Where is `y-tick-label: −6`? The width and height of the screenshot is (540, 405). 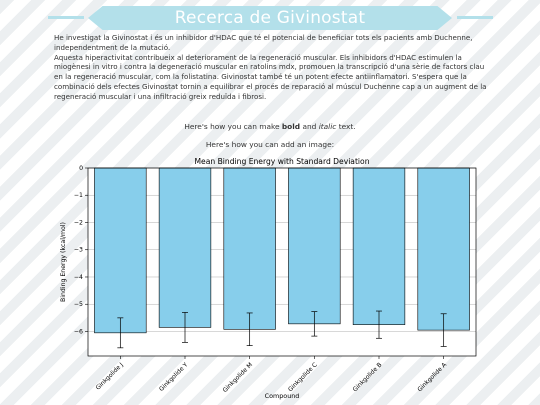 y-tick-label: −6 is located at coordinates (78, 331).